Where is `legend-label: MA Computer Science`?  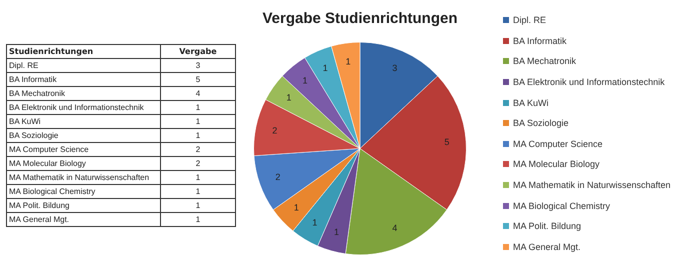
legend-label: MA Computer Science is located at coordinates (558, 143).